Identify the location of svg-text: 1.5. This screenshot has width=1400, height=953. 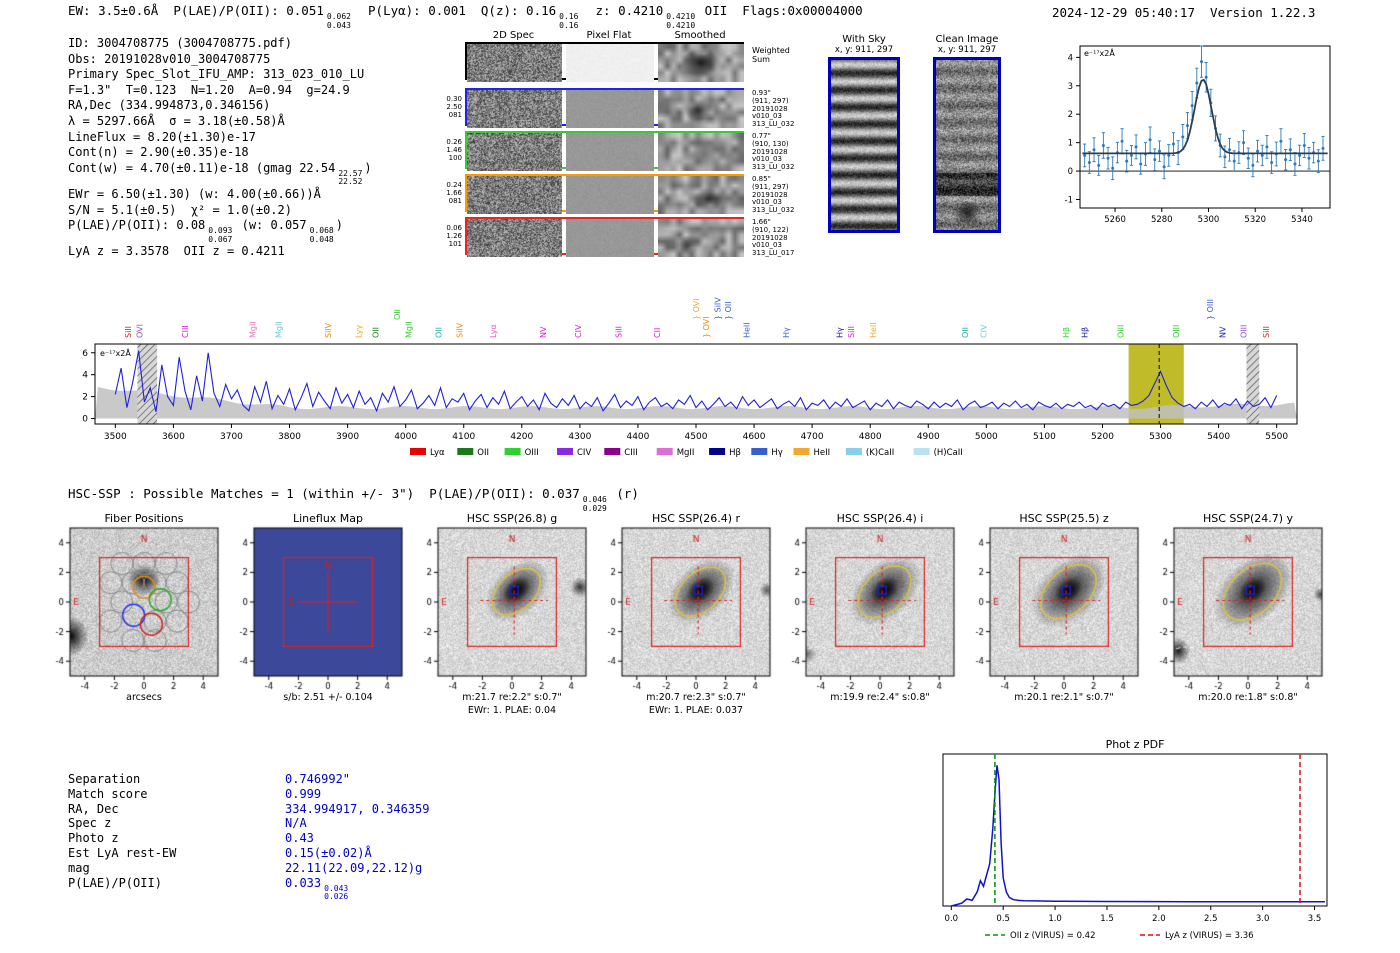
(1107, 919).